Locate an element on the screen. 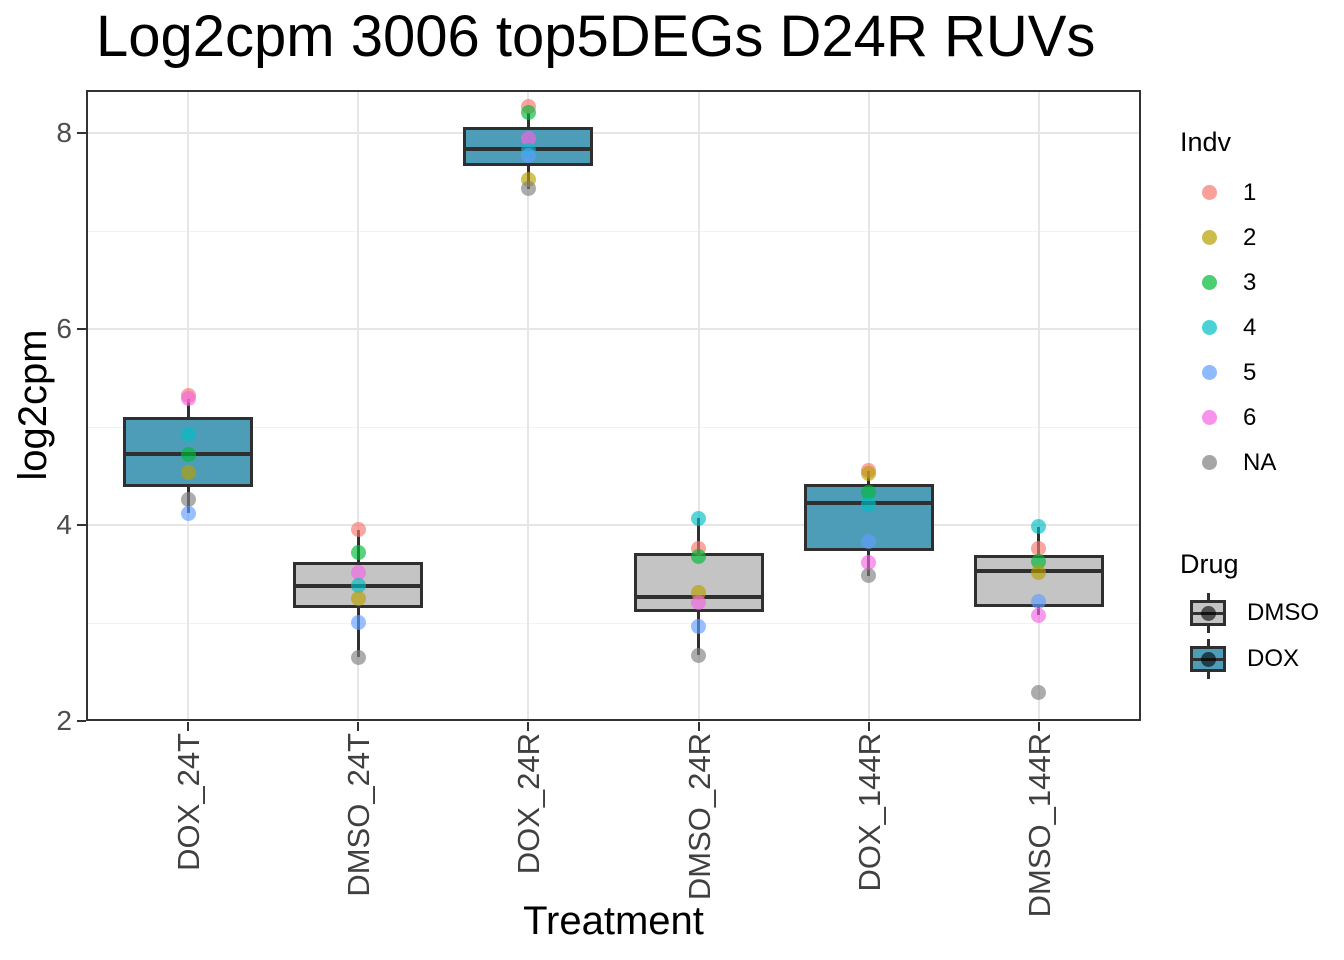  legend-item-label: 2 is located at coordinates (1250, 237).